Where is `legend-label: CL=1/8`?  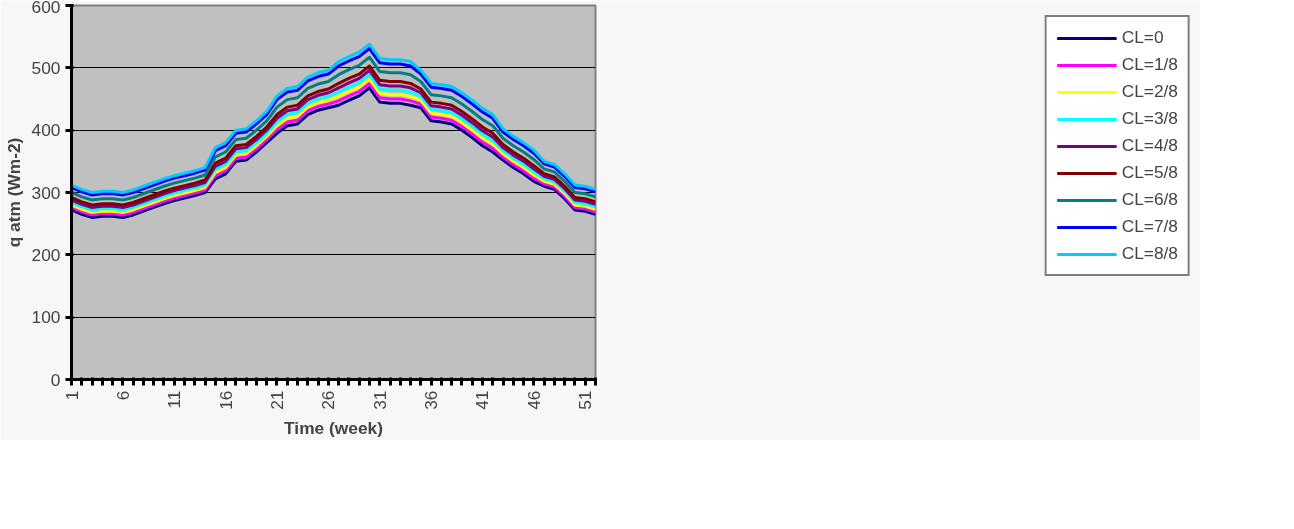 legend-label: CL=1/8 is located at coordinates (1149, 64).